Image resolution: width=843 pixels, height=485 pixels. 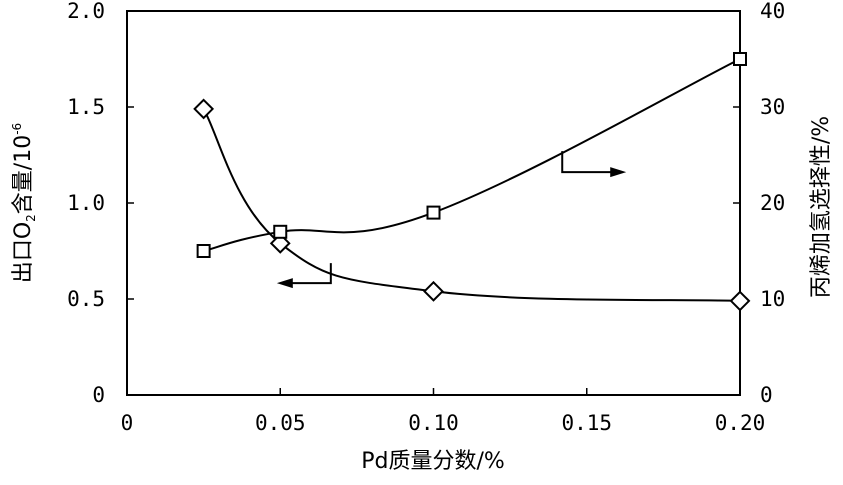 I want to click on y-left-title-sup: -6, so click(x=17, y=129).